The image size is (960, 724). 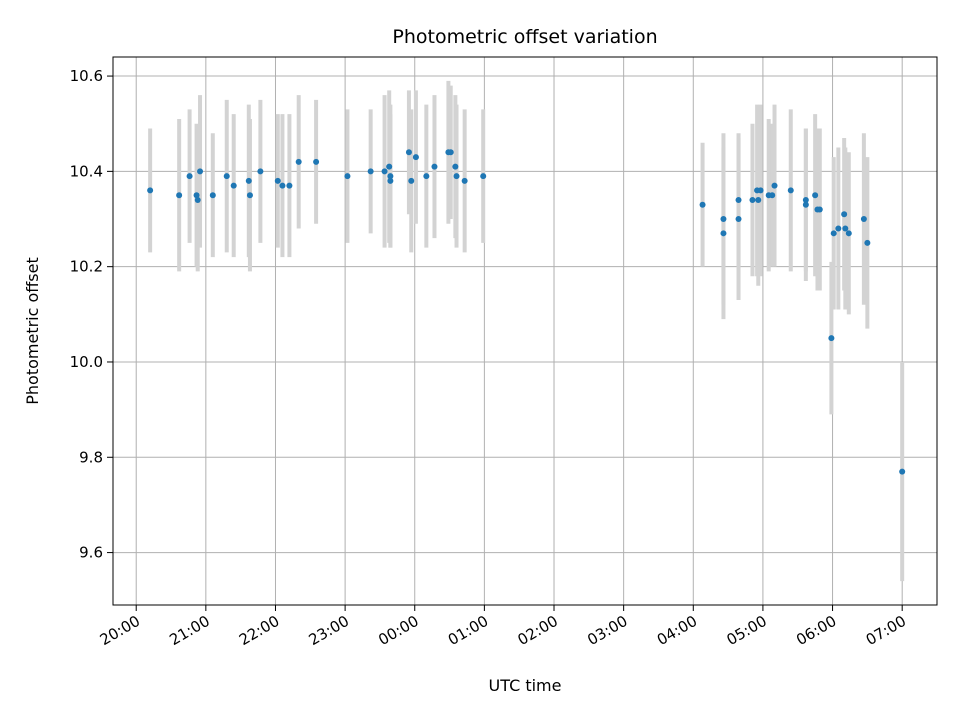 What do you see at coordinates (525, 685) in the screenshot?
I see `x-axis-label: UTC time` at bounding box center [525, 685].